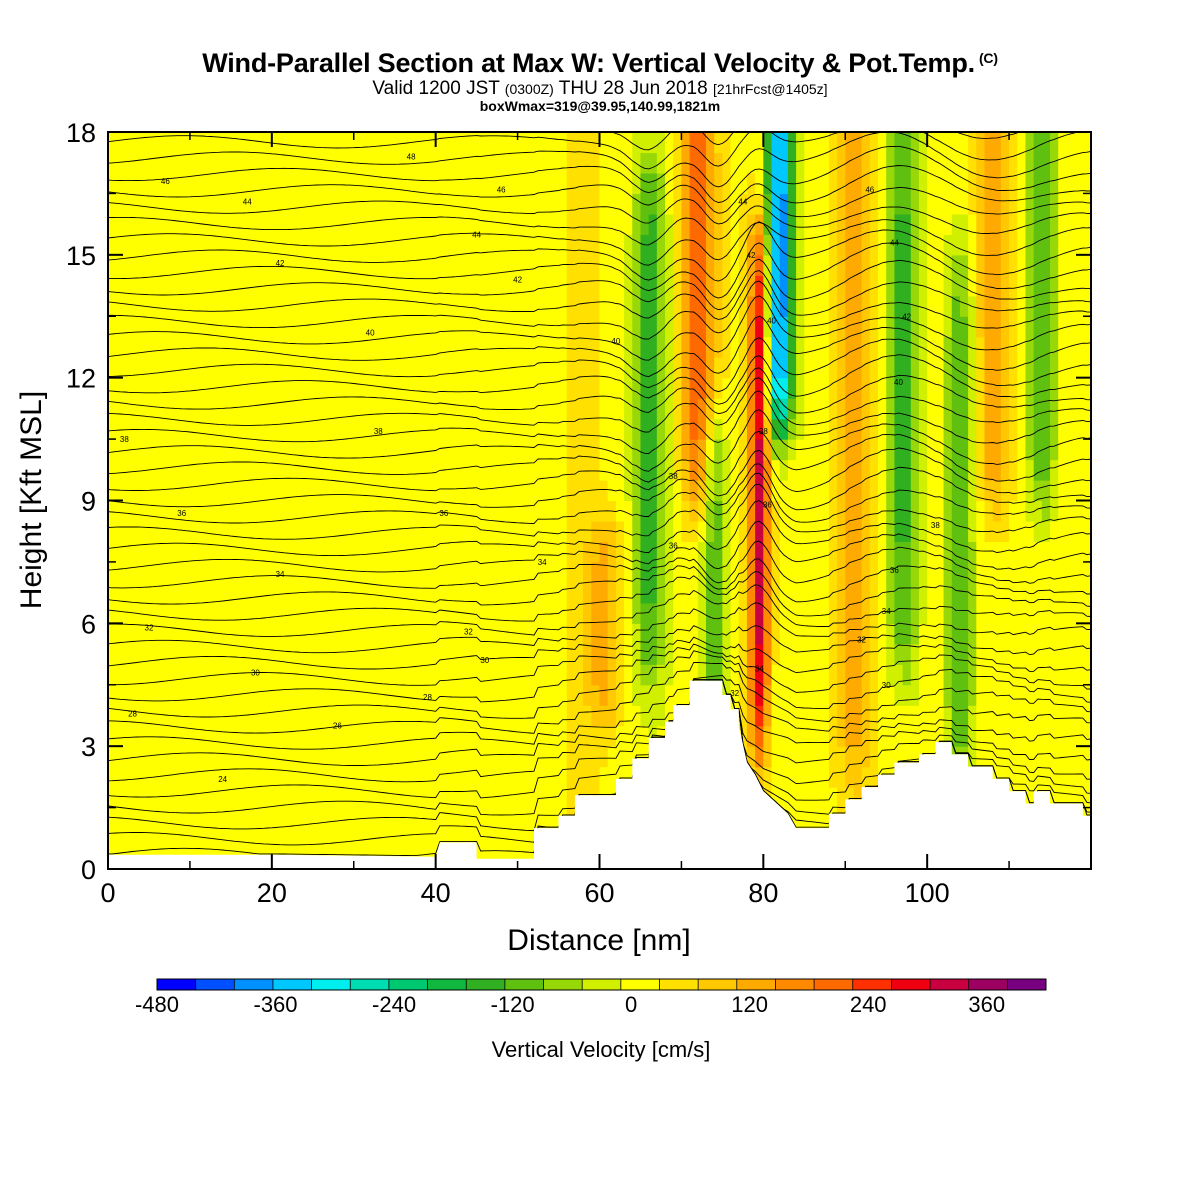 Image resolution: width=1200 pixels, height=1200 pixels. Describe the element at coordinates (443, 513) in the screenshot. I see `svg-text: 36` at that location.